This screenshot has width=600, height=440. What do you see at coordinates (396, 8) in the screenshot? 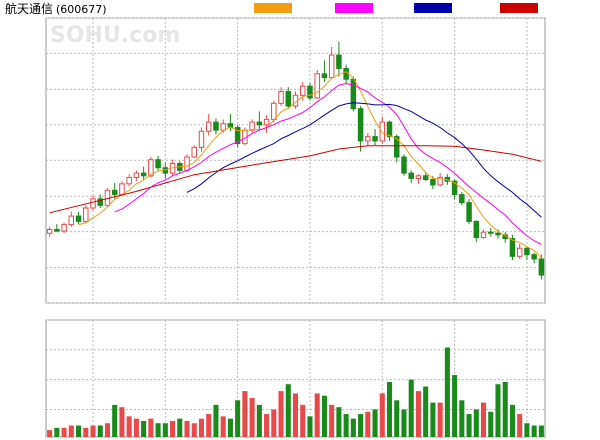
I see `ma-legend` at bounding box center [396, 8].